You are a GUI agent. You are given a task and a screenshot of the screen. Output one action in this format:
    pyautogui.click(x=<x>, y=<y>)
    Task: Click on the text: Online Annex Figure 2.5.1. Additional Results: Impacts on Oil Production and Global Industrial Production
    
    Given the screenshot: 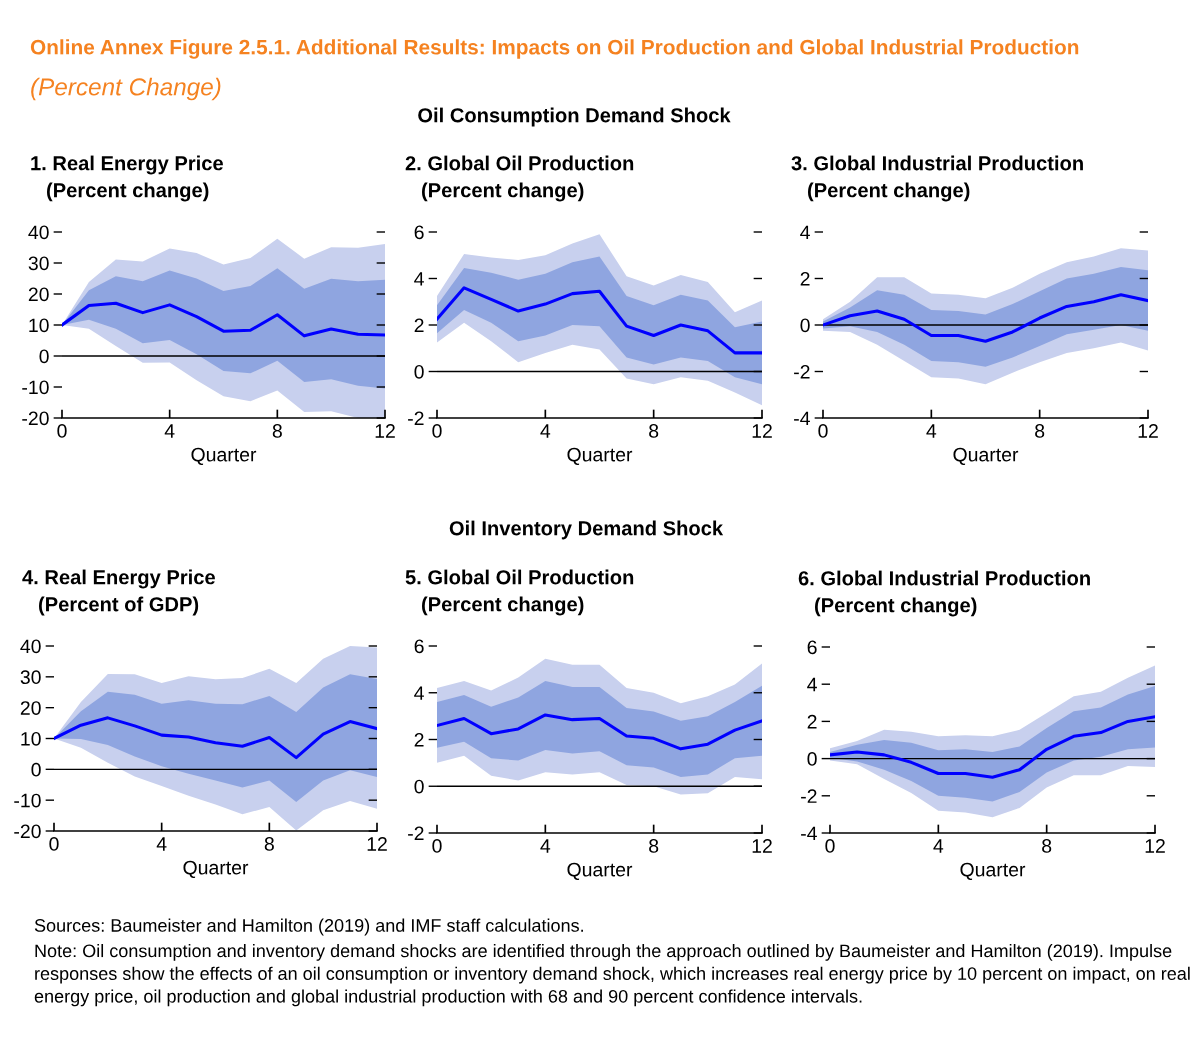 What is the action you would take?
    pyautogui.click(x=554, y=49)
    